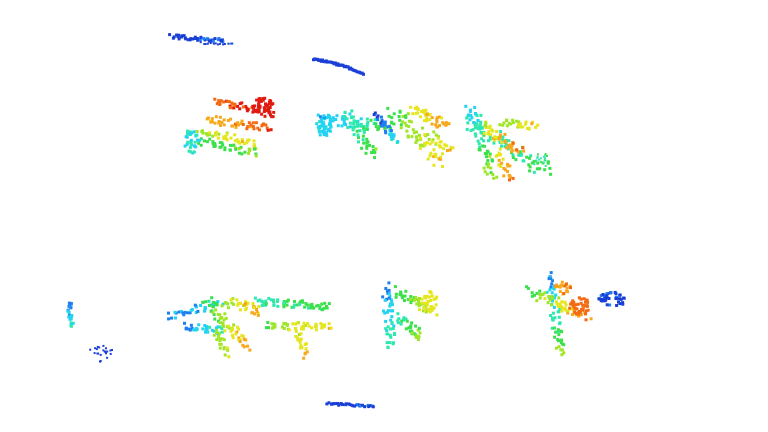 The image size is (768, 432). What do you see at coordinates (350, 405) in the screenshot?
I see `streak-bottom-center` at bounding box center [350, 405].